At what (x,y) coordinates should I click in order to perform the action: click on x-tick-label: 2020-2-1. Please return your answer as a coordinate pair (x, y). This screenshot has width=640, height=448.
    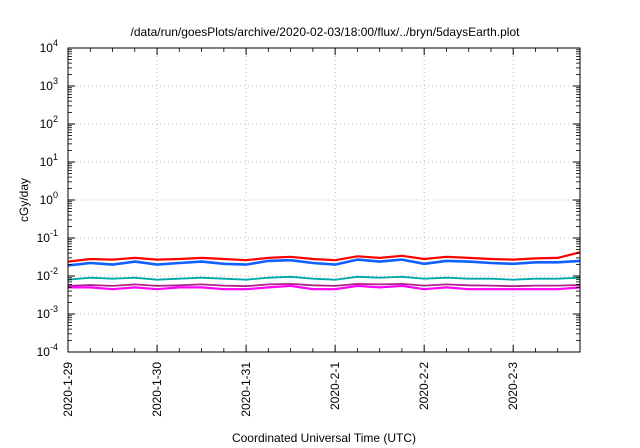
    Looking at the image, I should click on (335, 386).